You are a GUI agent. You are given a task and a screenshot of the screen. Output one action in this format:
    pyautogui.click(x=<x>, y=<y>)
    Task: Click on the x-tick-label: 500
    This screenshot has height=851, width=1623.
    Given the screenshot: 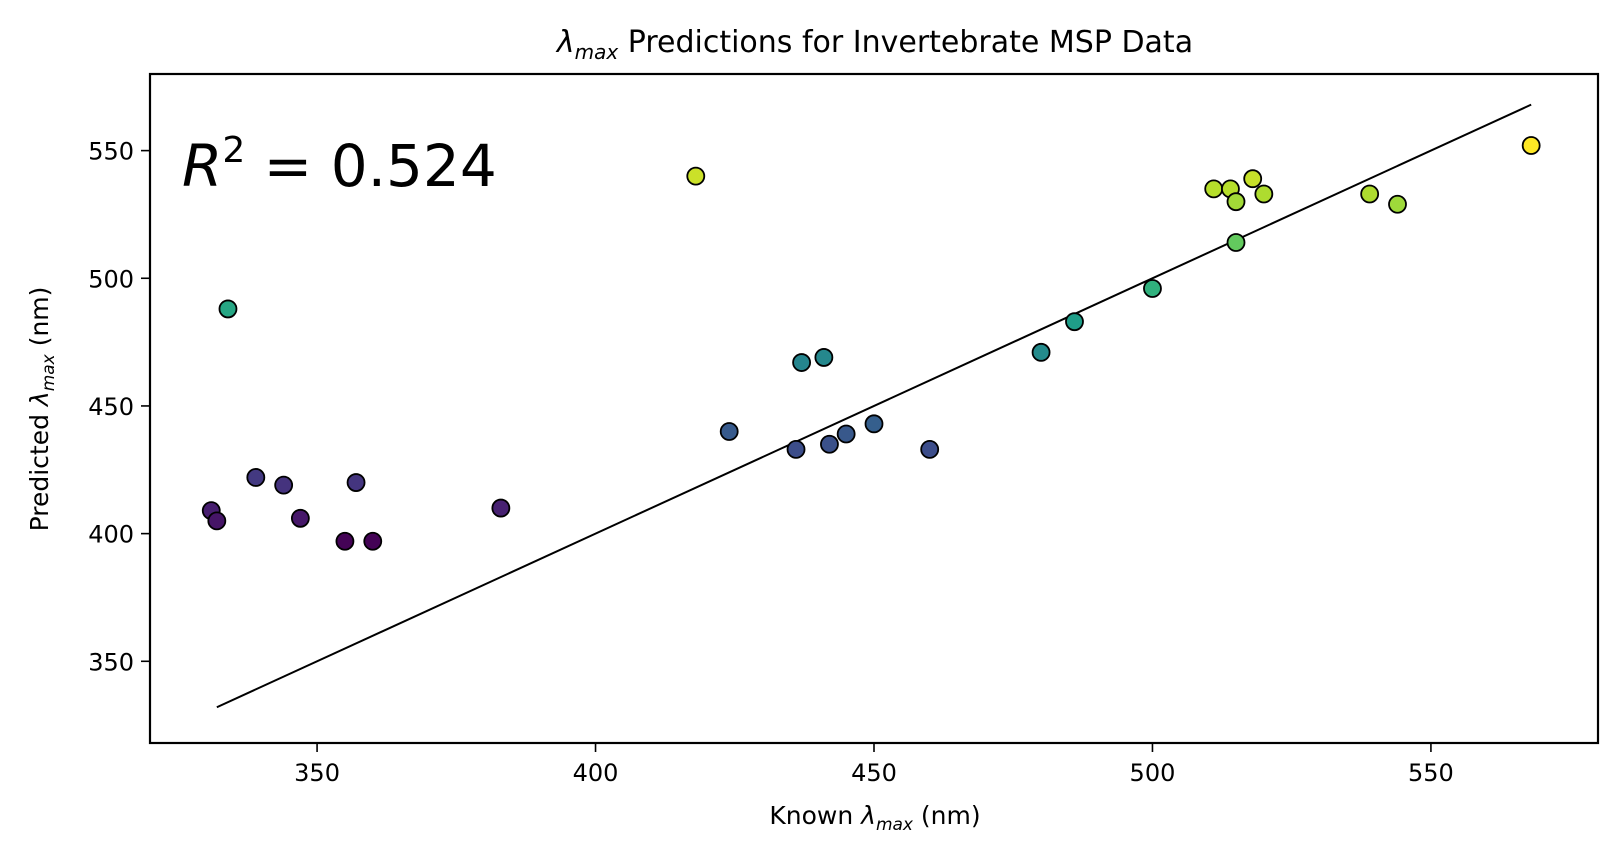 What is the action you would take?
    pyautogui.click(x=1153, y=773)
    